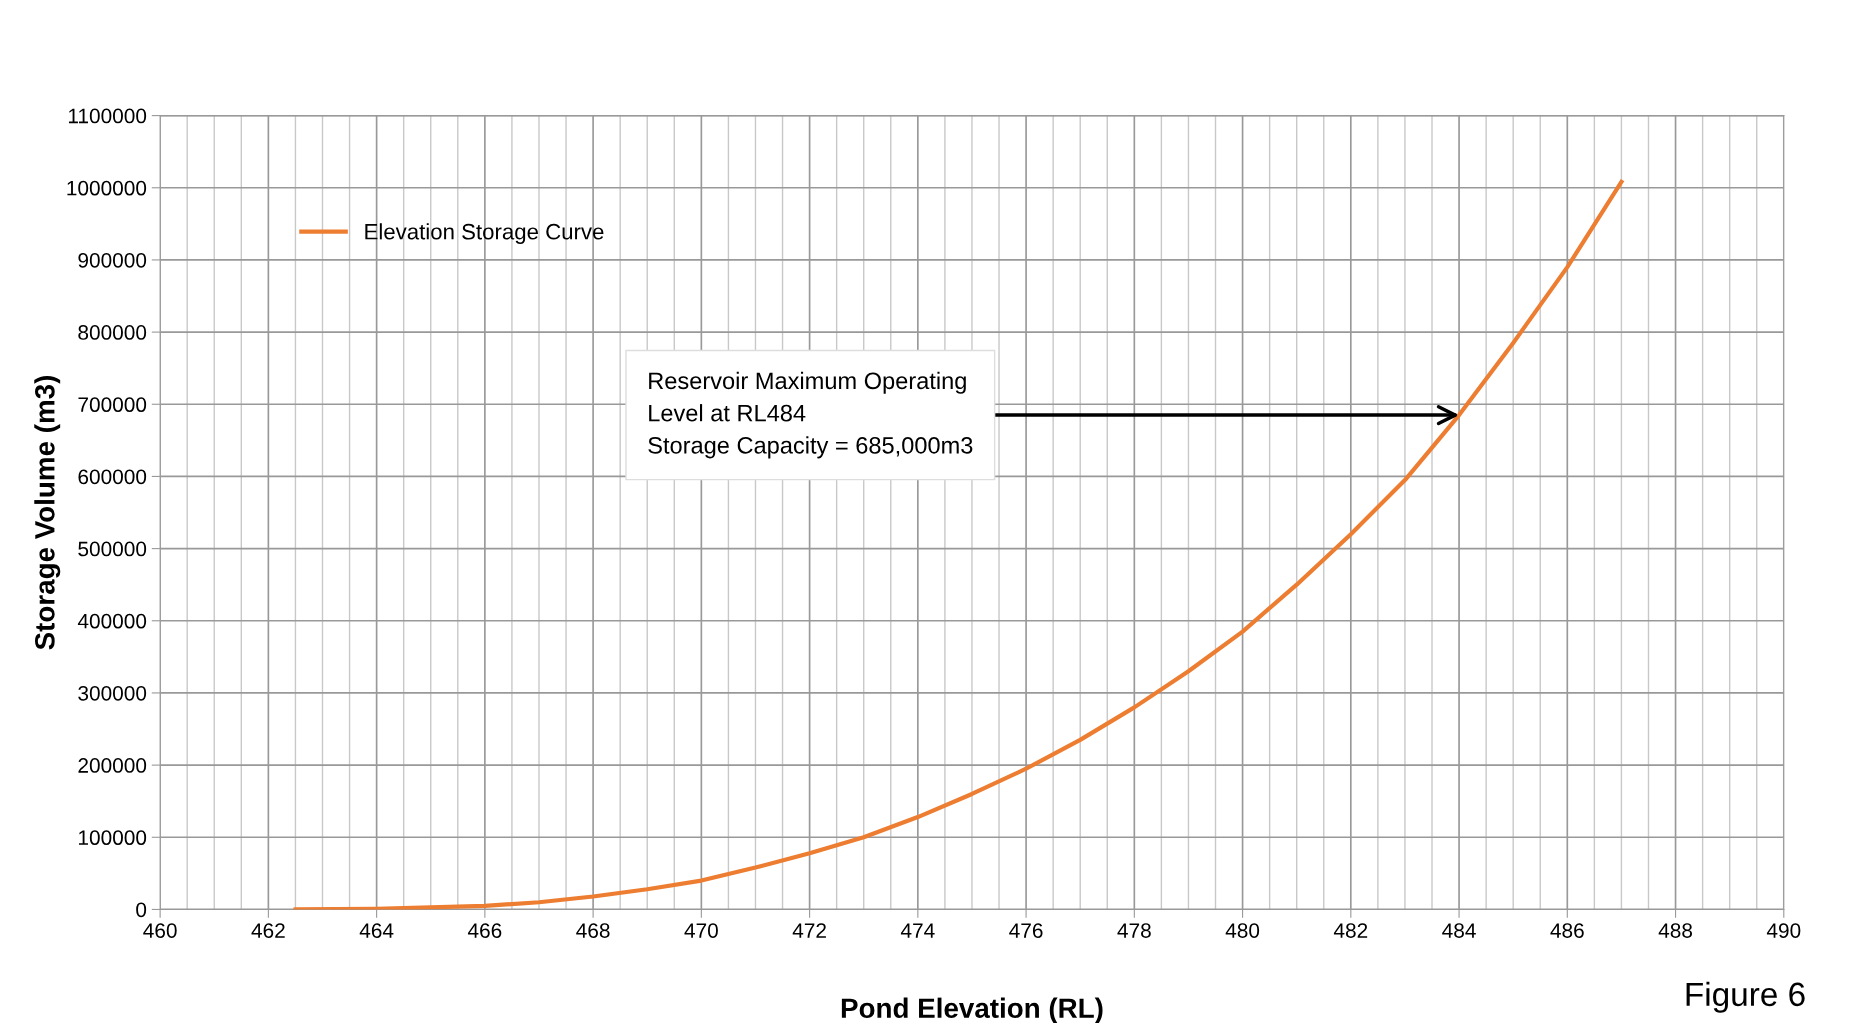  Describe the element at coordinates (160, 930) in the screenshot. I see `x-tick-label: 460` at that location.